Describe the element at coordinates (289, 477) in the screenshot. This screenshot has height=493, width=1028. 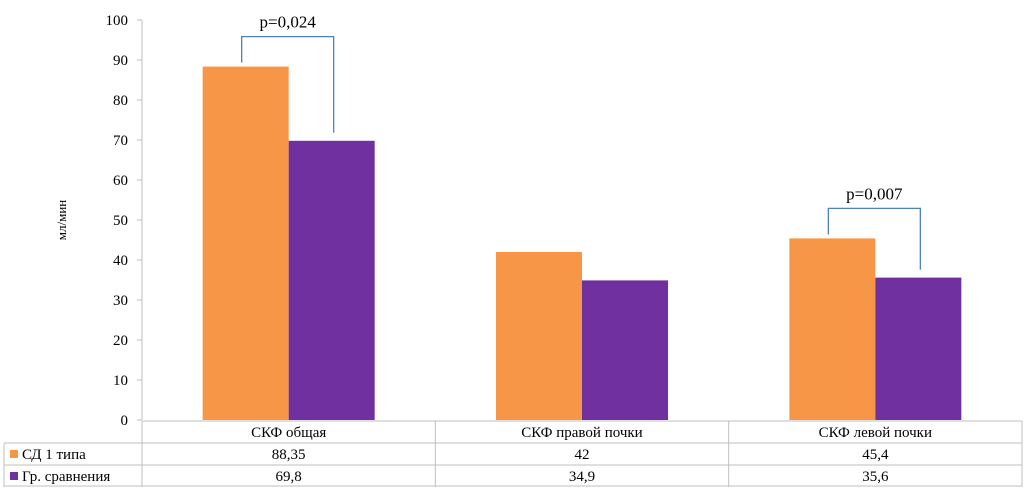
I see `data-label: 69,8` at that location.